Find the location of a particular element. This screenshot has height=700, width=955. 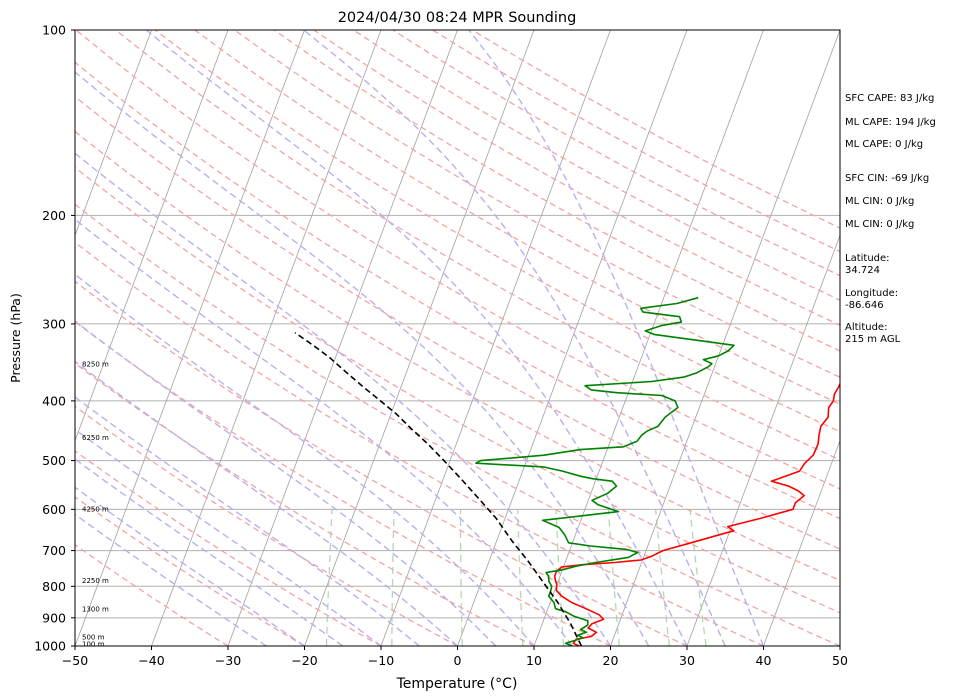

altitude-text: Altitude: 215 m AGL is located at coordinates (873, 333).